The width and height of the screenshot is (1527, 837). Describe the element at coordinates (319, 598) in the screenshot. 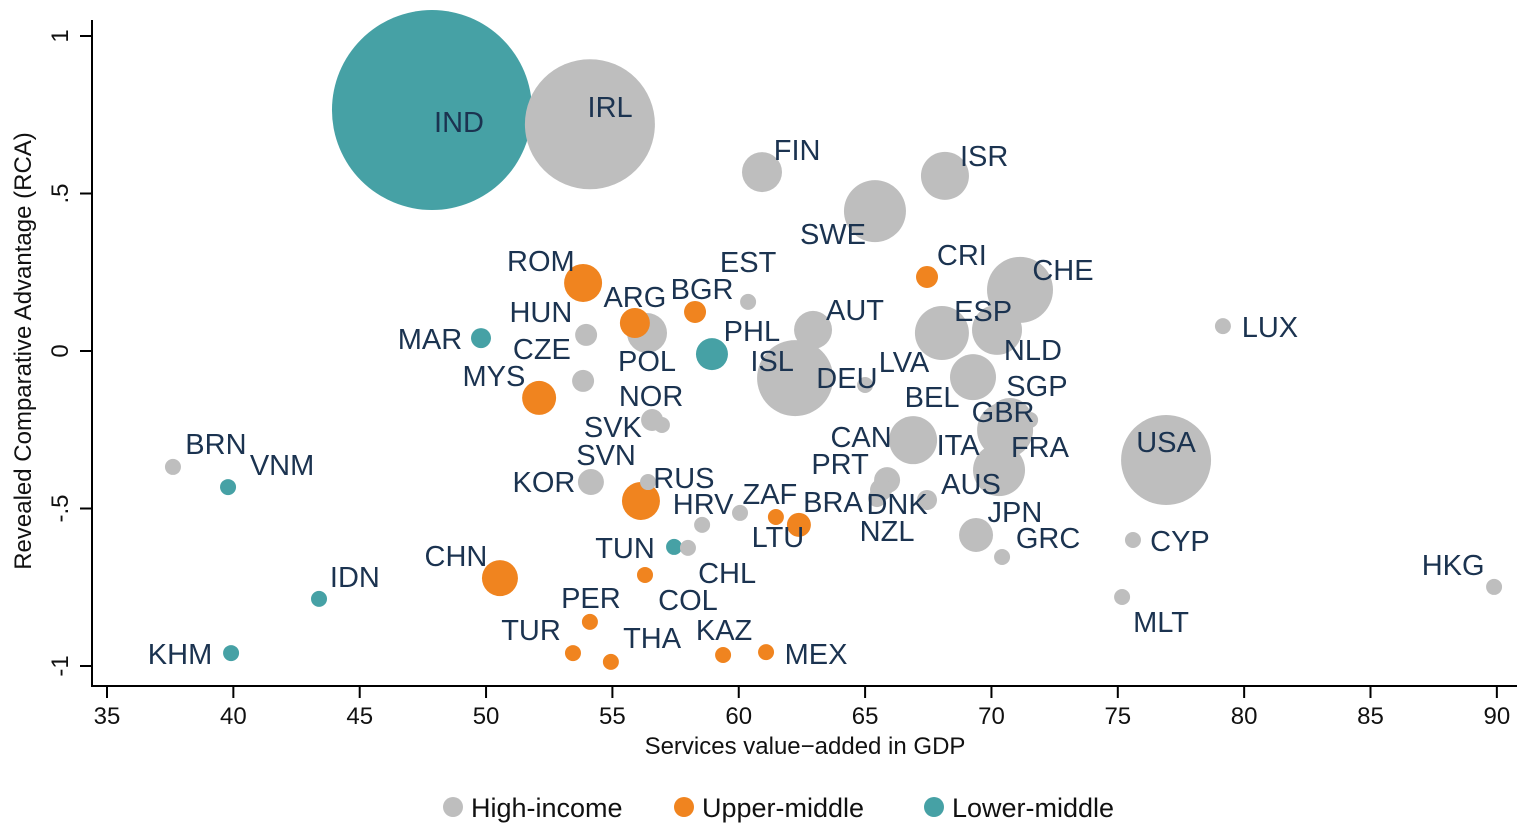

I see `bubble-idn` at that location.